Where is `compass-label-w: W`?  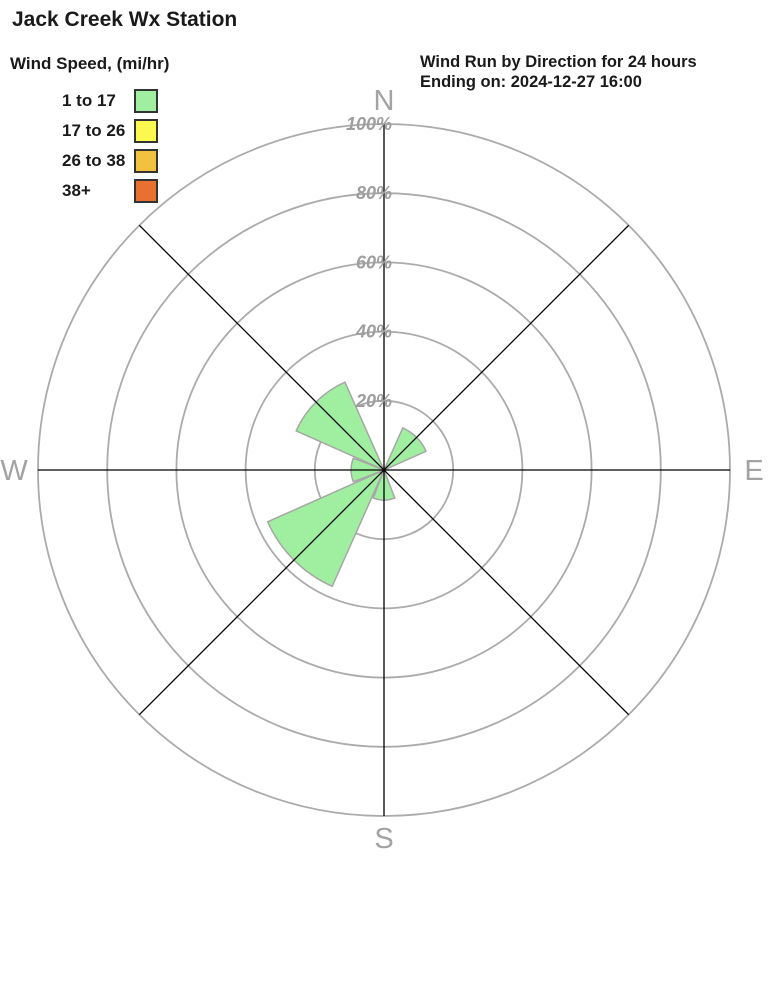
compass-label-w: W is located at coordinates (14, 471).